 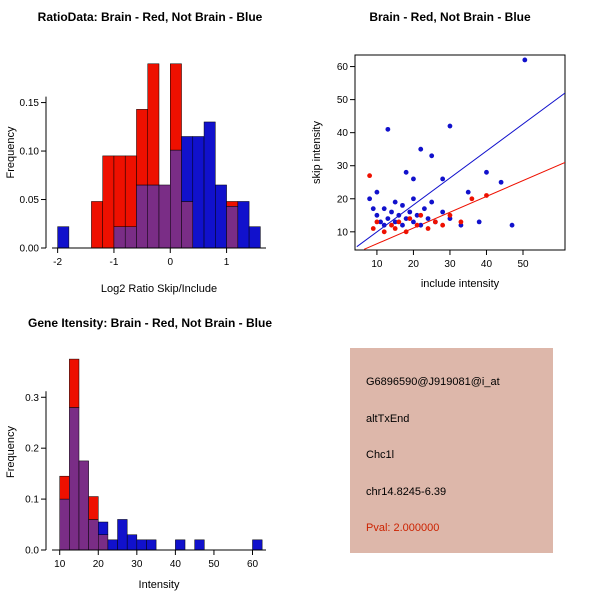 I want to click on svg-text: 1, so click(x=227, y=262).